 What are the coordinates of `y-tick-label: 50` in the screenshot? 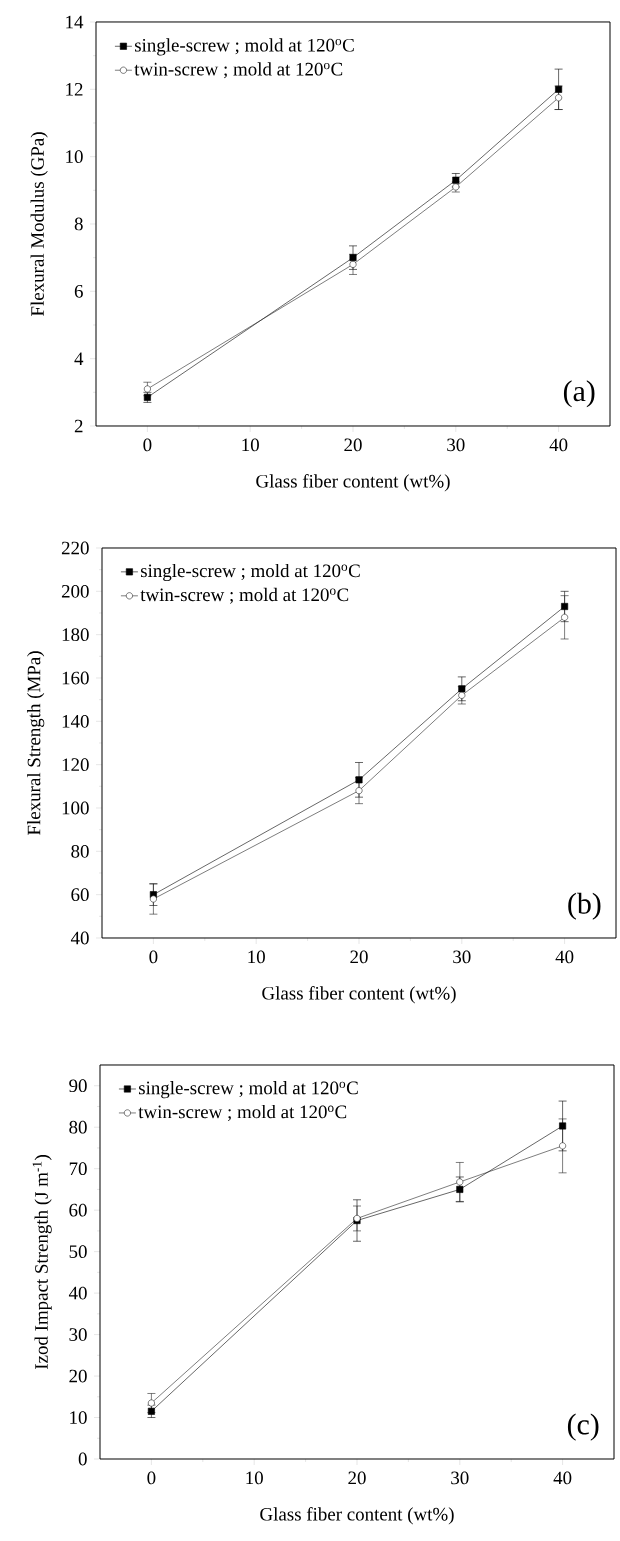 It's located at (78, 1252).